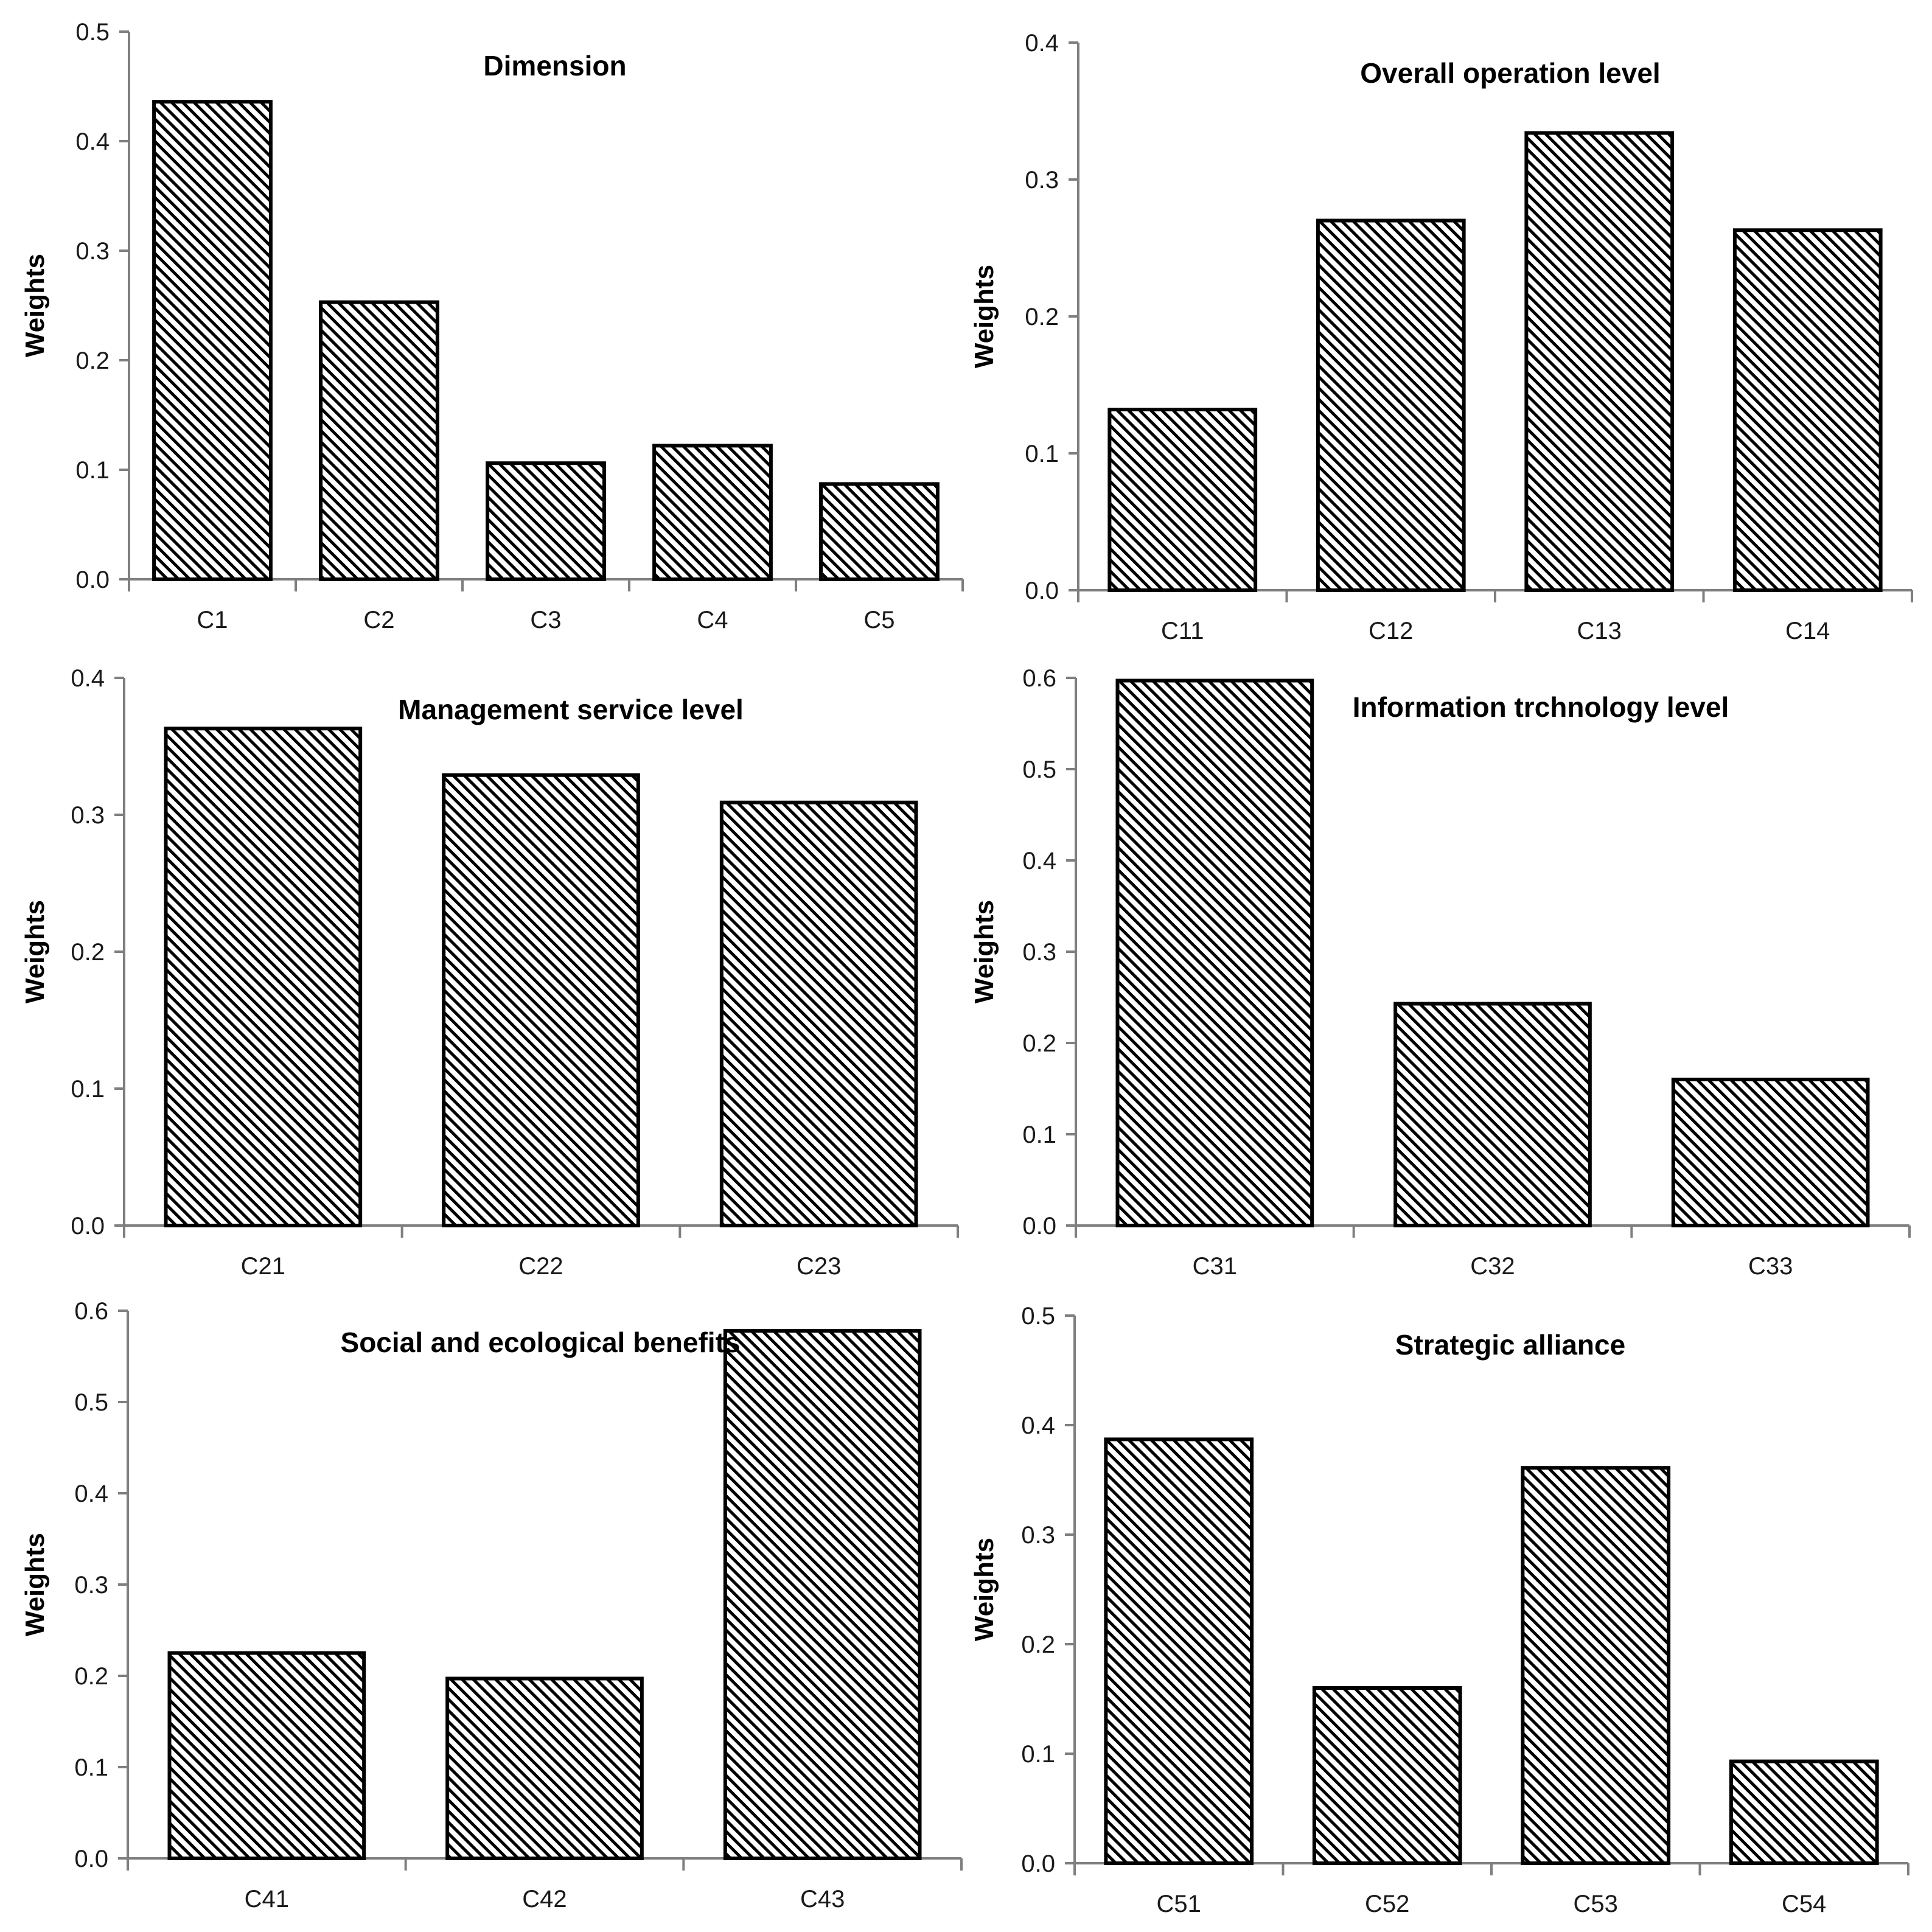 This screenshot has width=1932, height=1932. Describe the element at coordinates (554, 66) in the screenshot. I see `chart-title: Dimension` at that location.